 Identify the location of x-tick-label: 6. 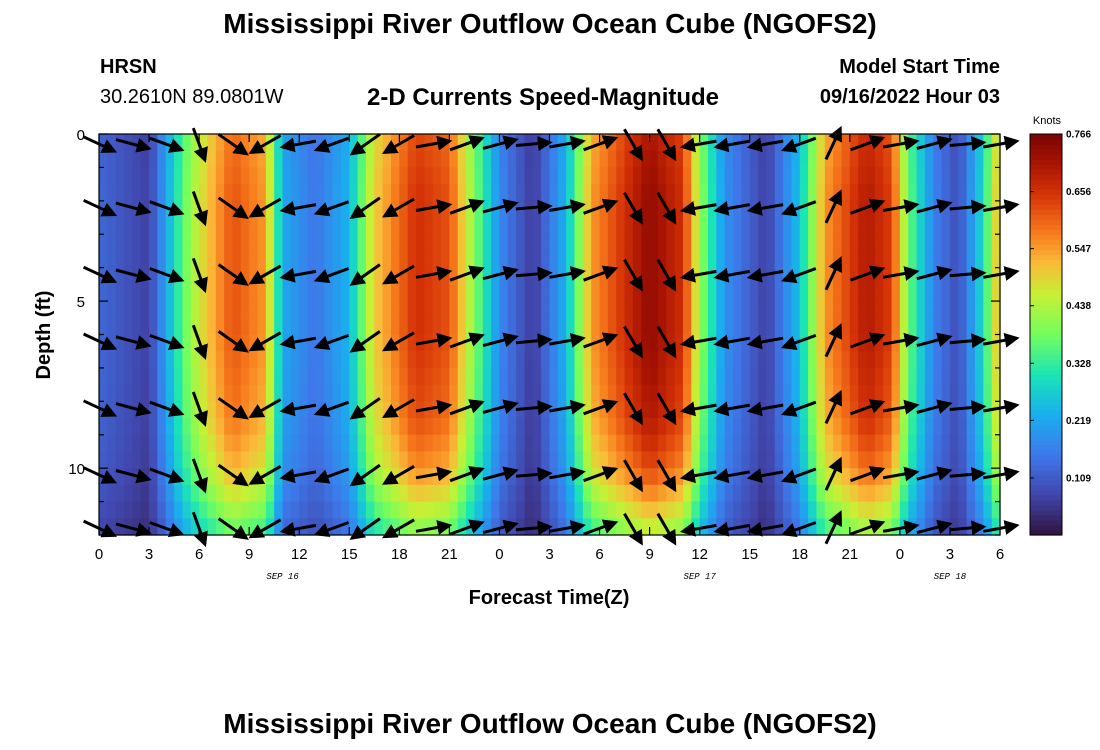
(199, 554).